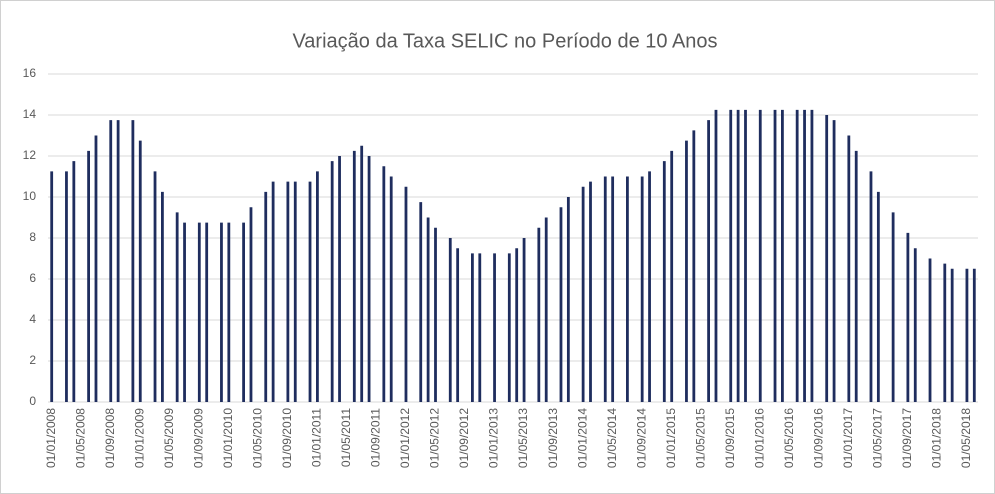 This screenshot has height=494, width=995. What do you see at coordinates (848, 438) in the screenshot?
I see `x-tick-label: 01/01/2017` at bounding box center [848, 438].